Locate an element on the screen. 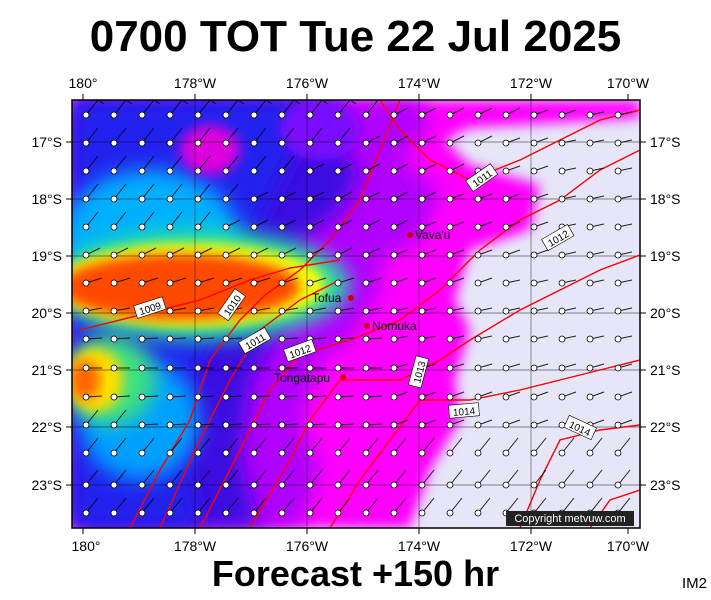  map-title: 0700 TOT Tue 22 Jul 2025 is located at coordinates (355, 36).